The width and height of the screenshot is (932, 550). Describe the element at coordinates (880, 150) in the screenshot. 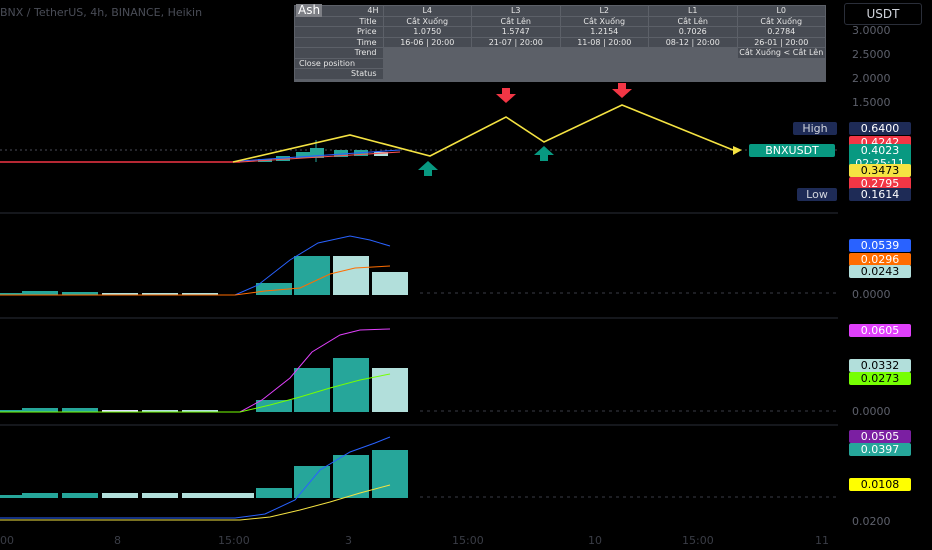

I see `last-price: 0.4023` at that location.